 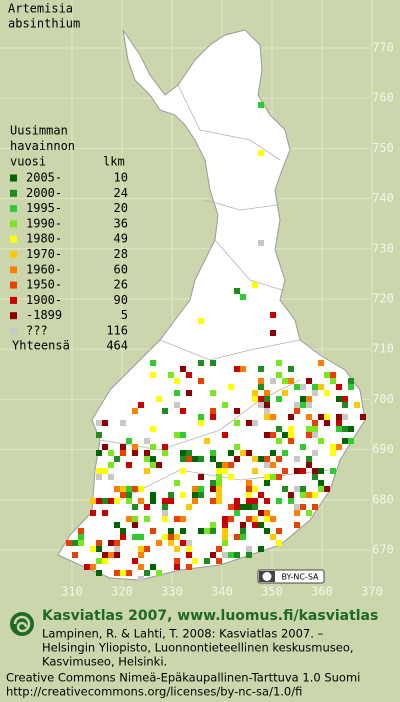 What do you see at coordinates (28, 162) in the screenshot?
I see `legend-heading: vuosi` at bounding box center [28, 162].